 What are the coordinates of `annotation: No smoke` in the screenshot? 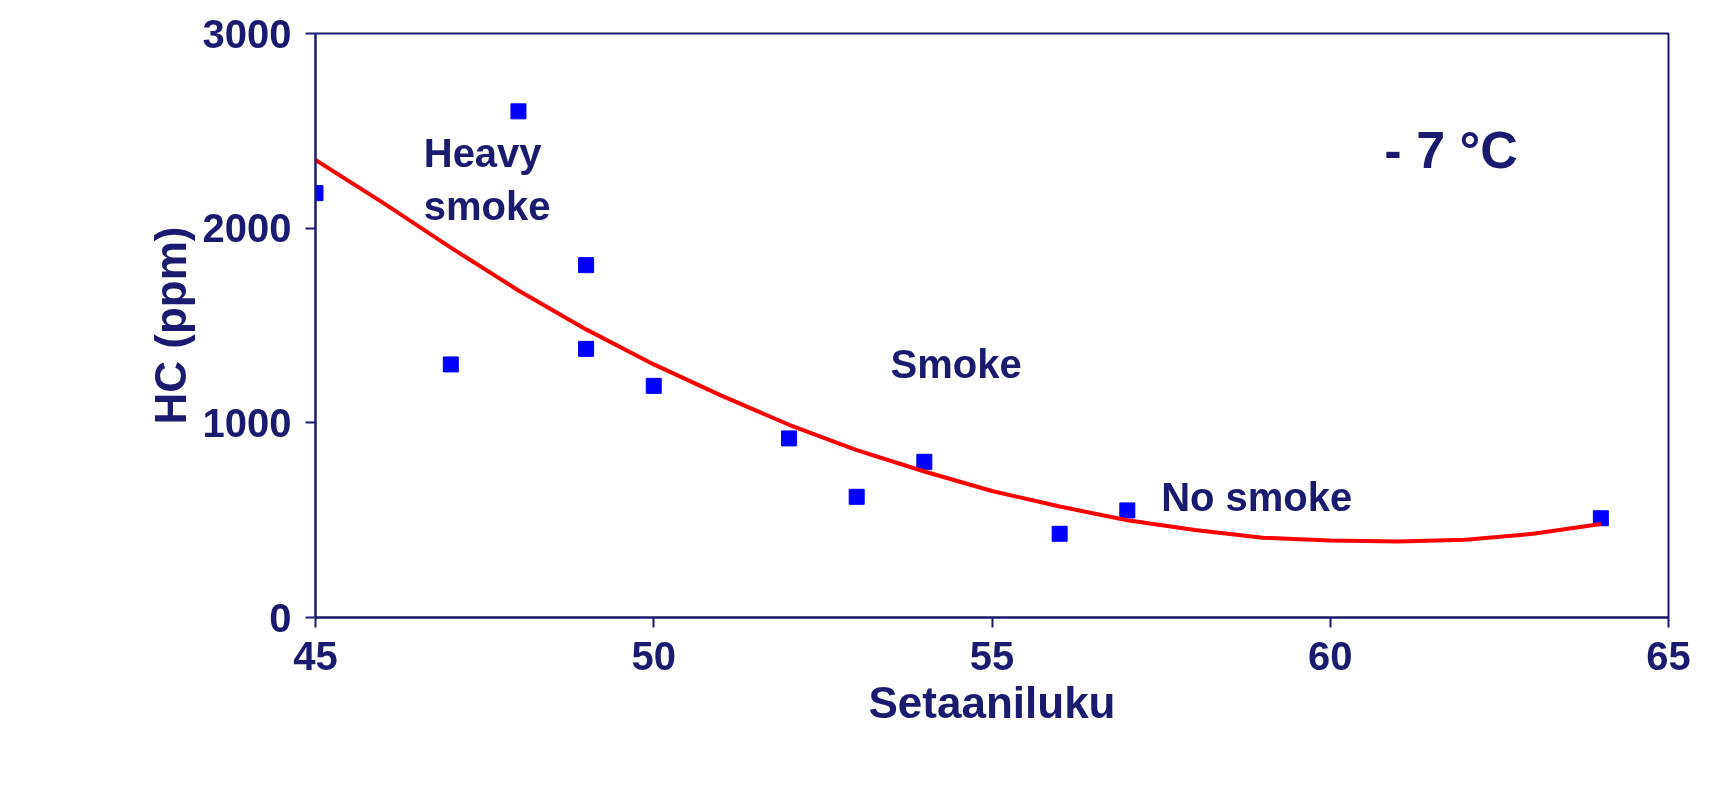 It's located at (1257, 496).